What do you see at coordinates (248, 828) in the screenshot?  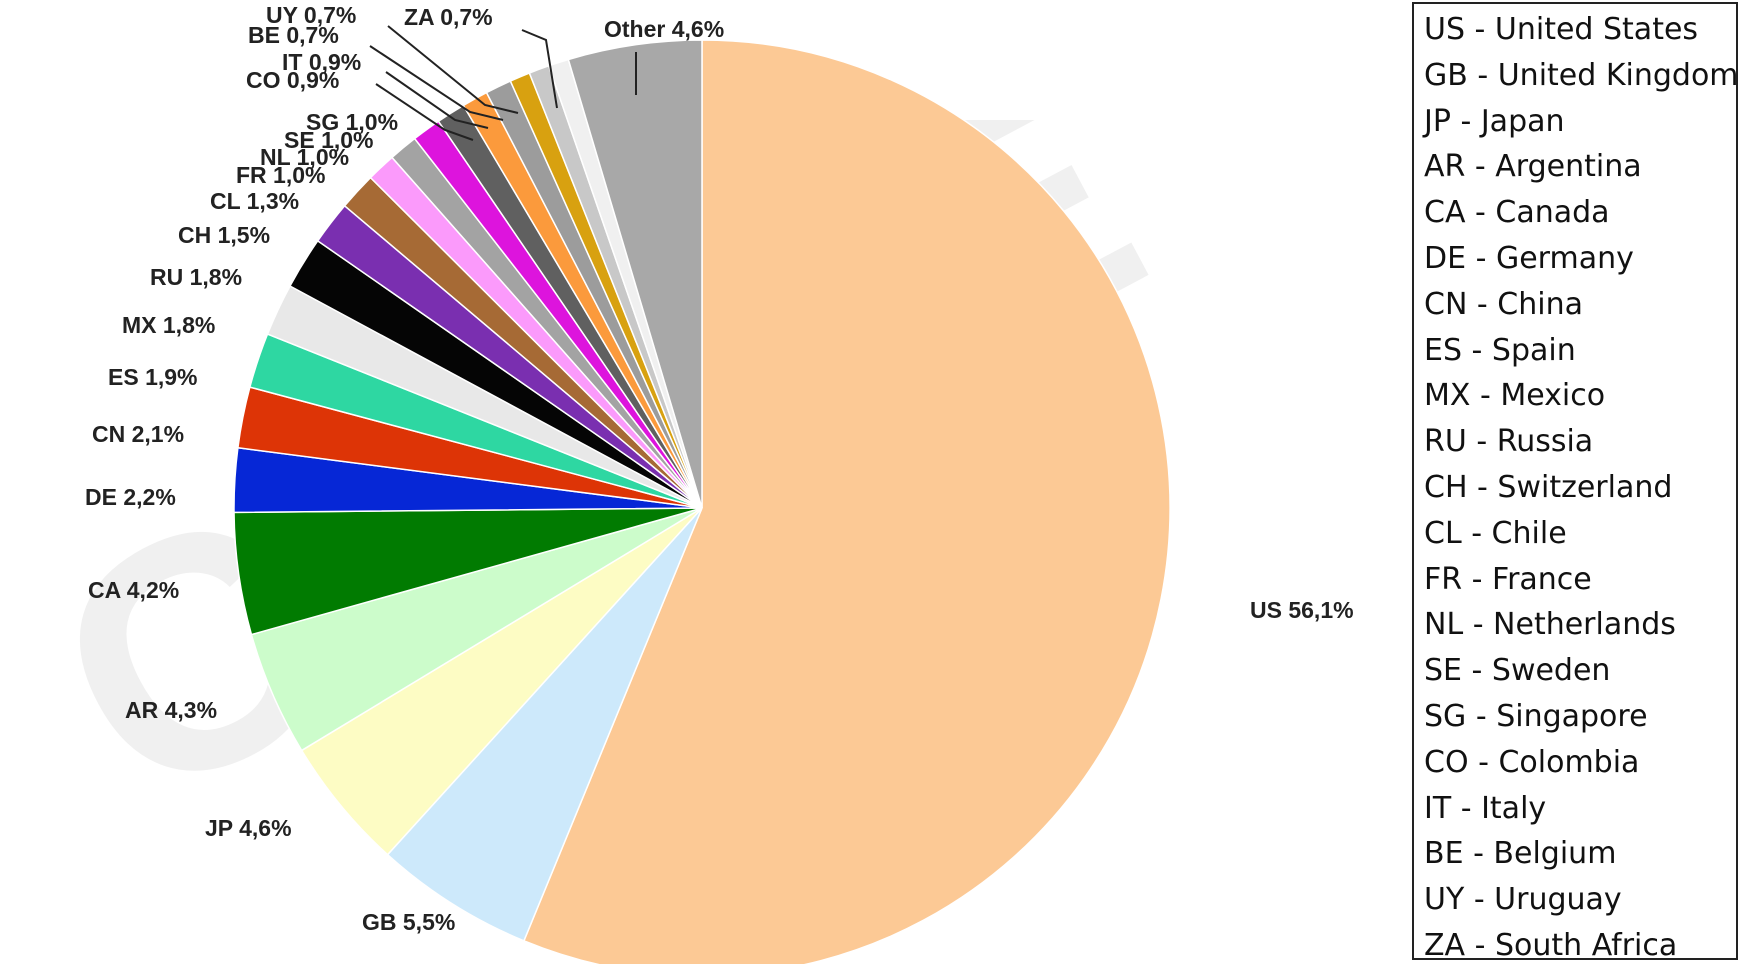 I see `slice-label-jp: JP 4,6%` at bounding box center [248, 828].